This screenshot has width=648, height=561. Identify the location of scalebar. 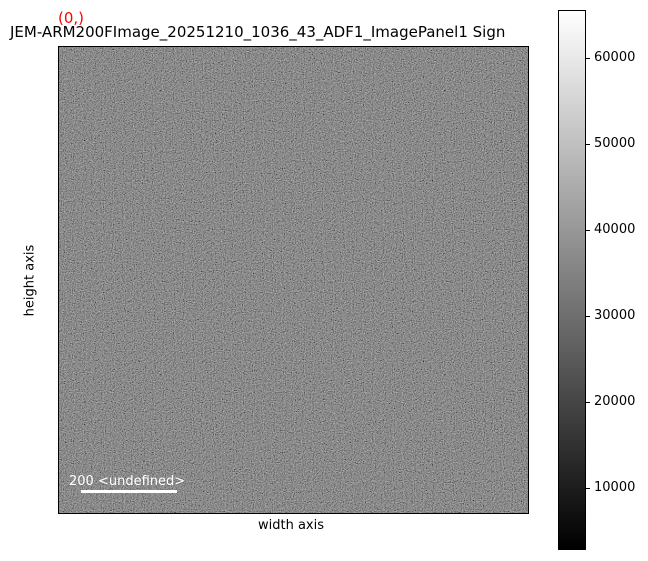
(129, 491).